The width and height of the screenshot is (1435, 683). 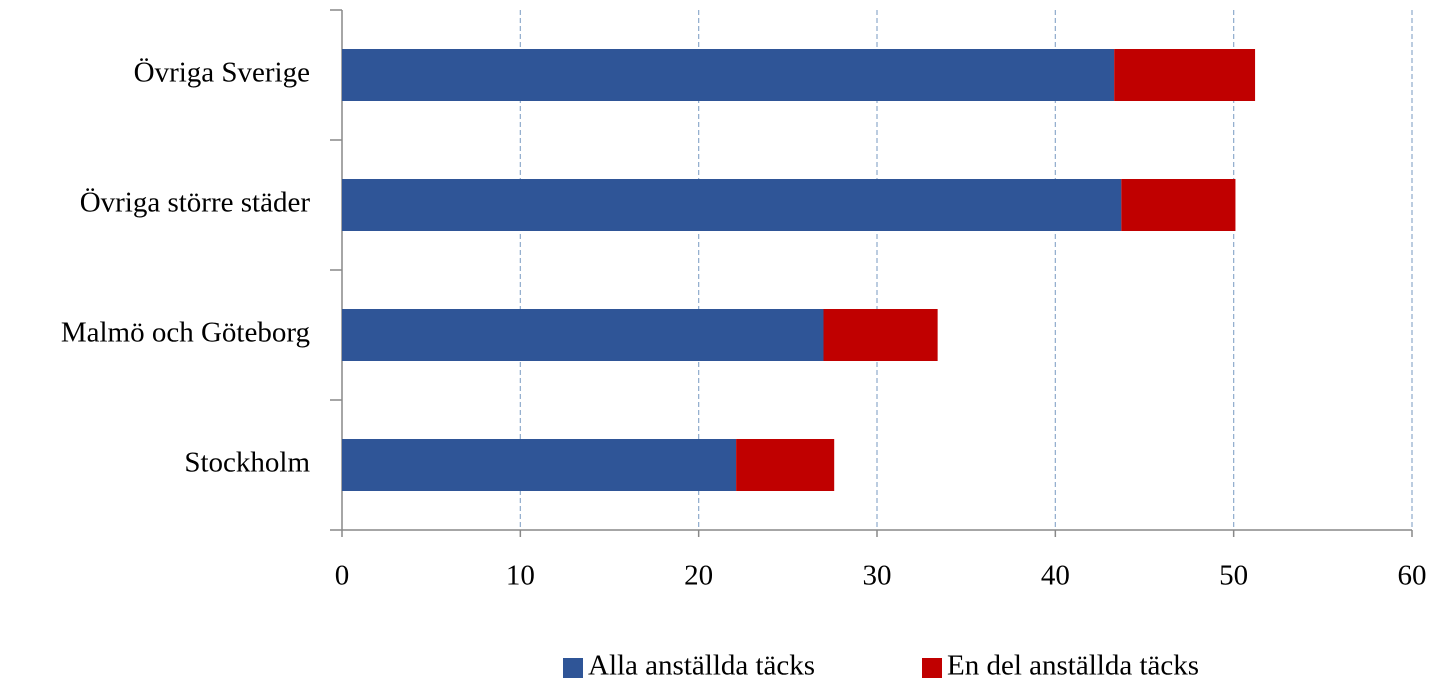 What do you see at coordinates (185, 333) in the screenshot?
I see `y-tick-label: Malmö och Göteborg` at bounding box center [185, 333].